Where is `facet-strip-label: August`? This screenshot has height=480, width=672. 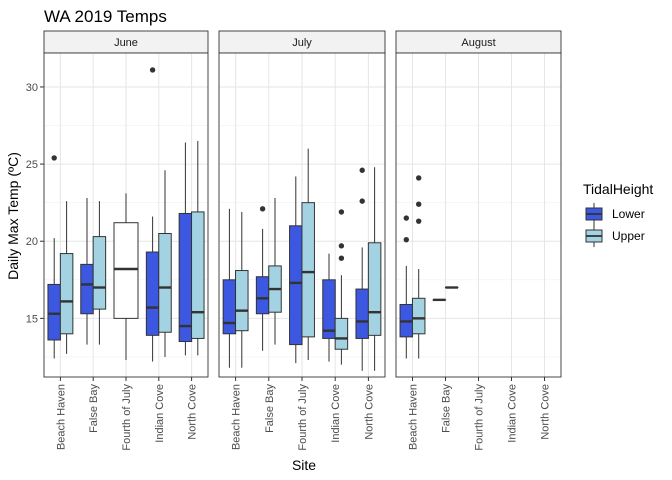 facet-strip-label: August is located at coordinates (478, 43).